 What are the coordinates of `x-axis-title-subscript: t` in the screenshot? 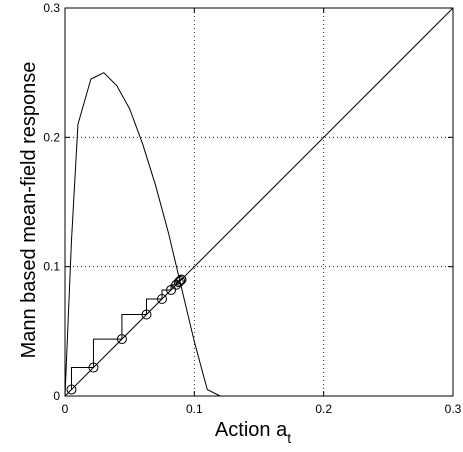 It's located at (289, 438).